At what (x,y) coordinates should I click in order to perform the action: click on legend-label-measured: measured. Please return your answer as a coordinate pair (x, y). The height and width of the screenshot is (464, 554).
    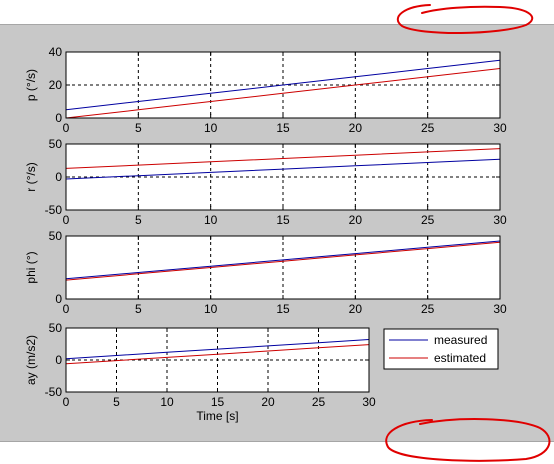
    Looking at the image, I should click on (460, 340).